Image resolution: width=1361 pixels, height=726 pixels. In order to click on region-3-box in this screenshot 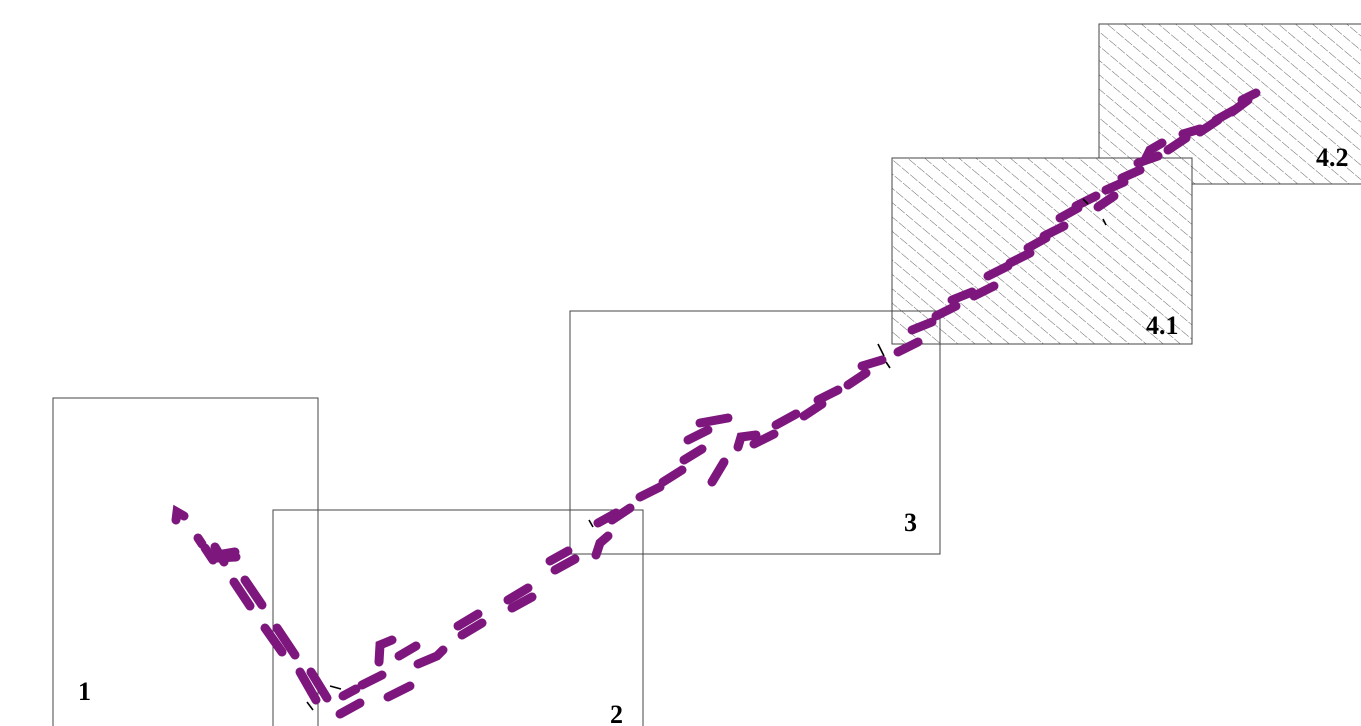, I will do `click(755, 432)`.